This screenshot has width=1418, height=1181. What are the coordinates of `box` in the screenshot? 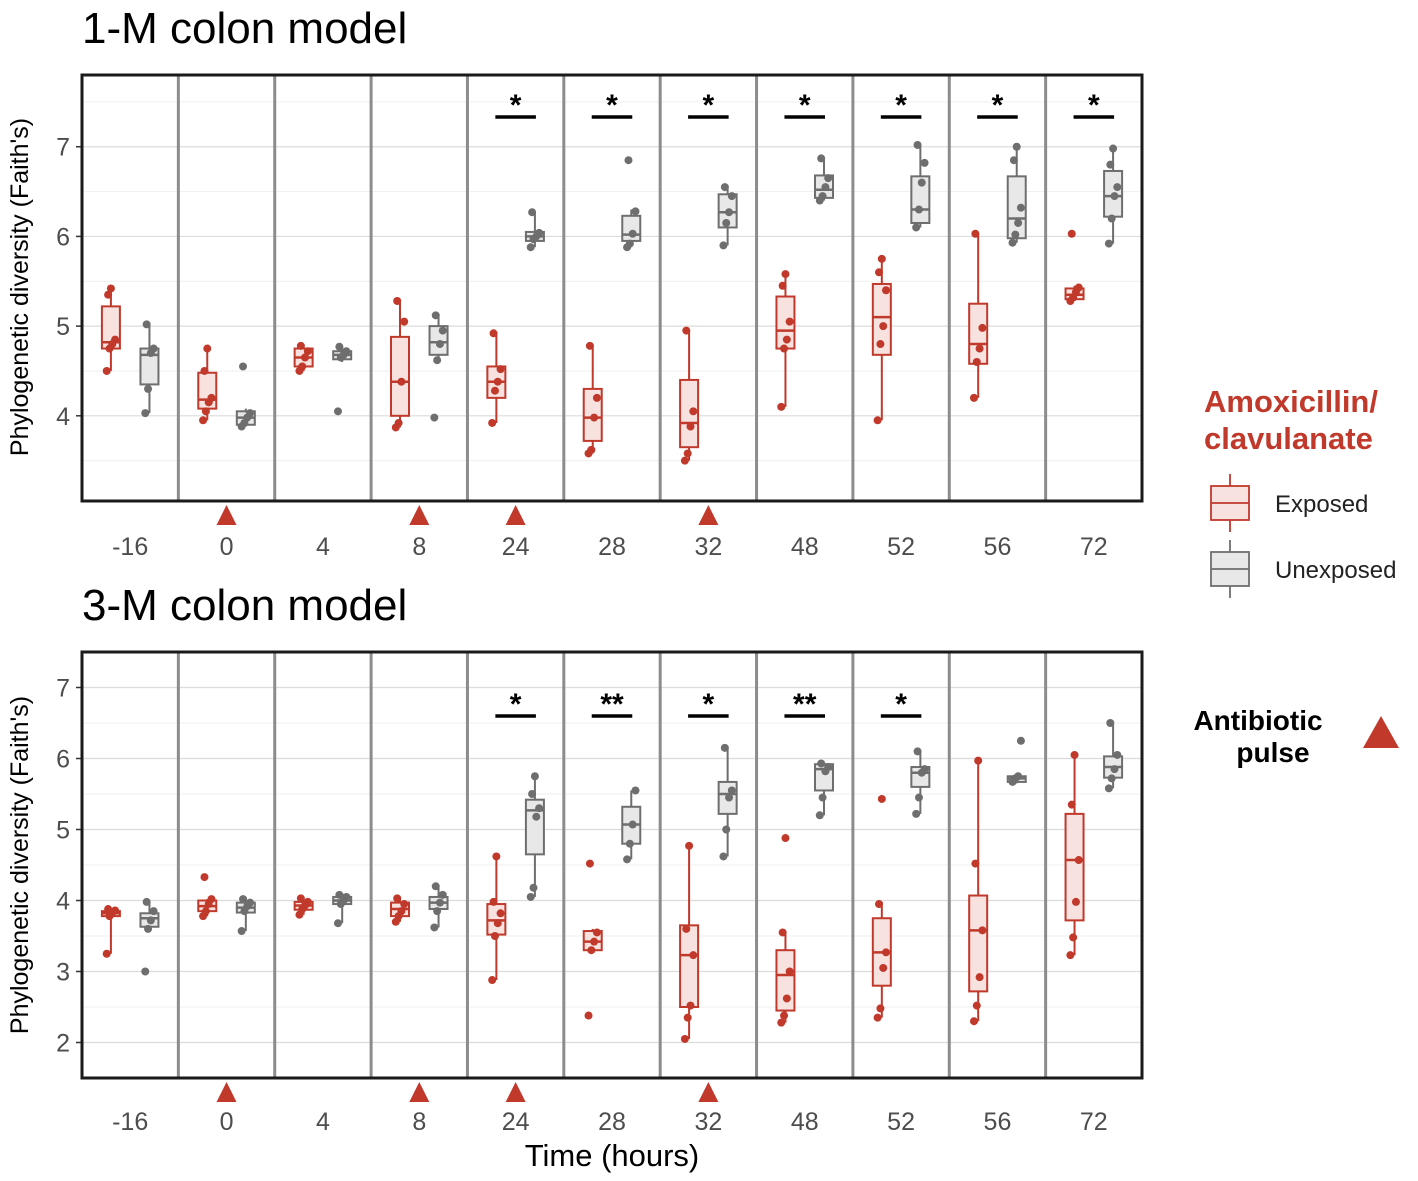 It's located at (689, 413).